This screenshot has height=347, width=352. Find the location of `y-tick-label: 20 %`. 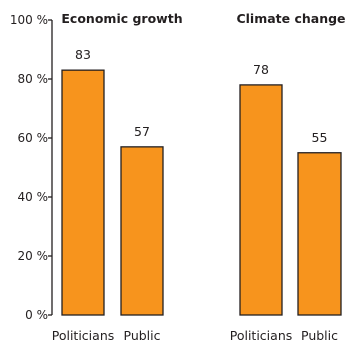

y-tick-label: 20 % is located at coordinates (33, 256).